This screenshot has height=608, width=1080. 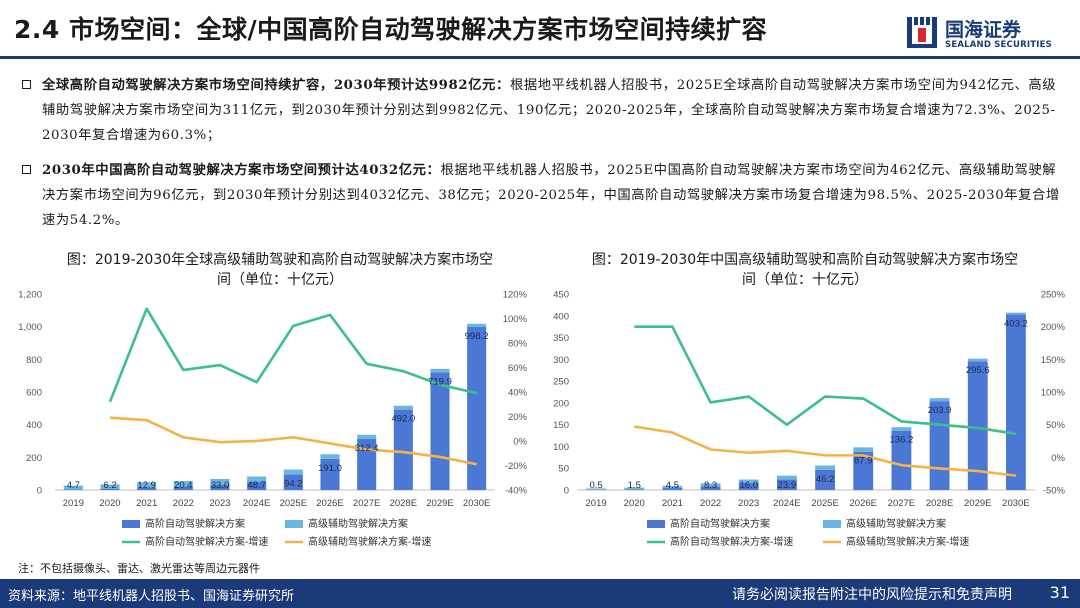 I want to click on company-logo: 国海证券 SEALAND SECURITIES, so click(x=987, y=34).